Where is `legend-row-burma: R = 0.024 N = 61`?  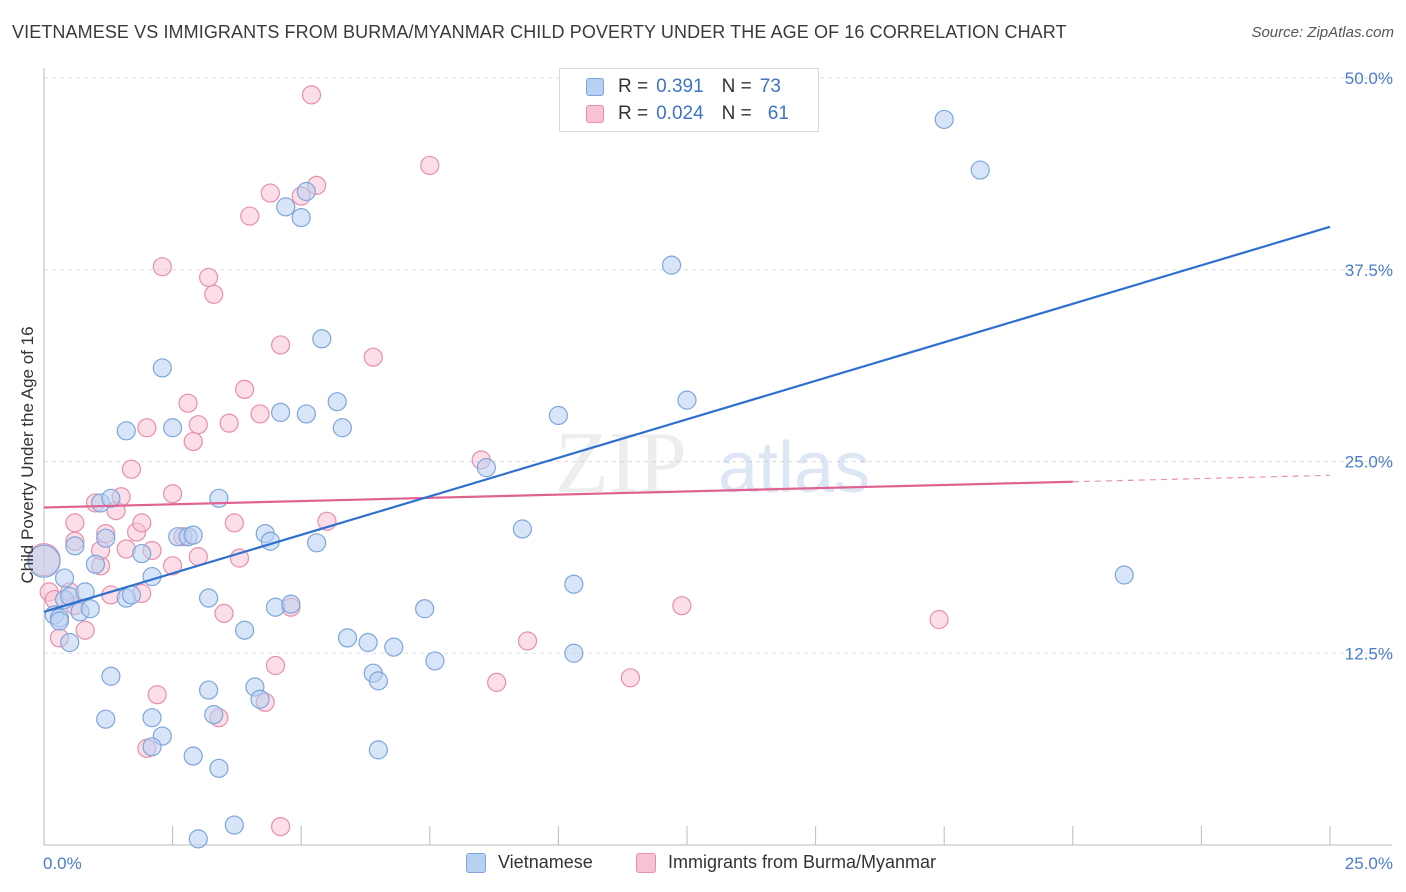 legend-row-burma: R = 0.024 N = 61 is located at coordinates (687, 114).